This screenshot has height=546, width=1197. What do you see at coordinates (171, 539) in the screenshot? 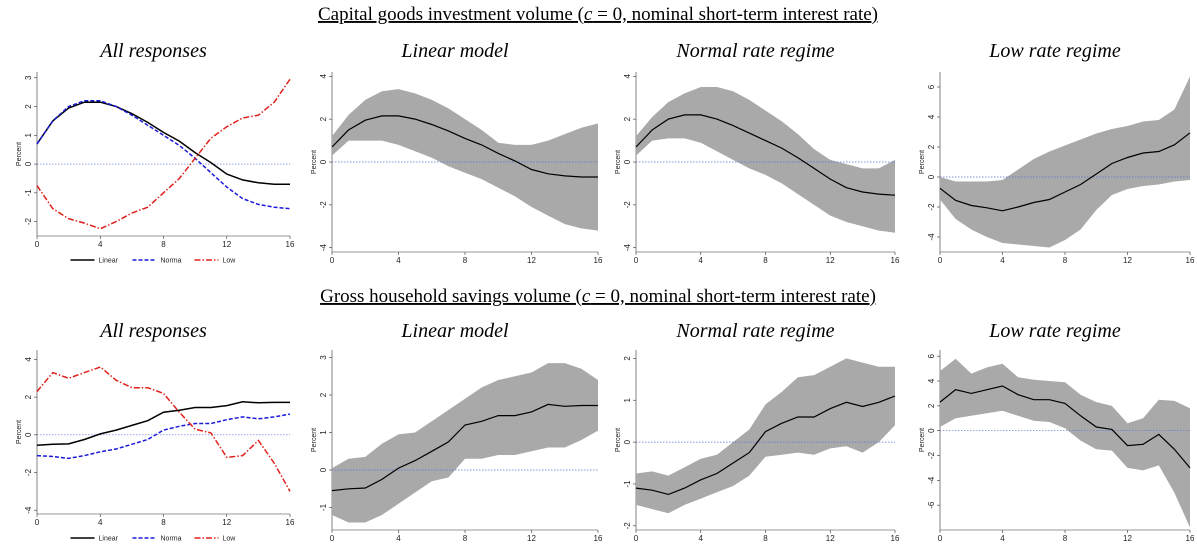
I see `legend-label: Norma` at bounding box center [171, 539].